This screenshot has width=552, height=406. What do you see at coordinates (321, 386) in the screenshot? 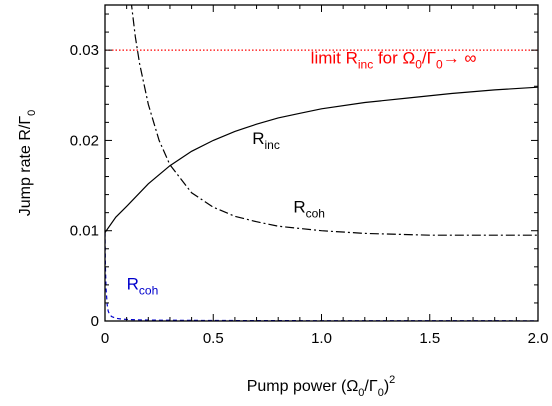
I see `x-axis-label: Pump power (Ω0/Γ0)2` at bounding box center [321, 386].